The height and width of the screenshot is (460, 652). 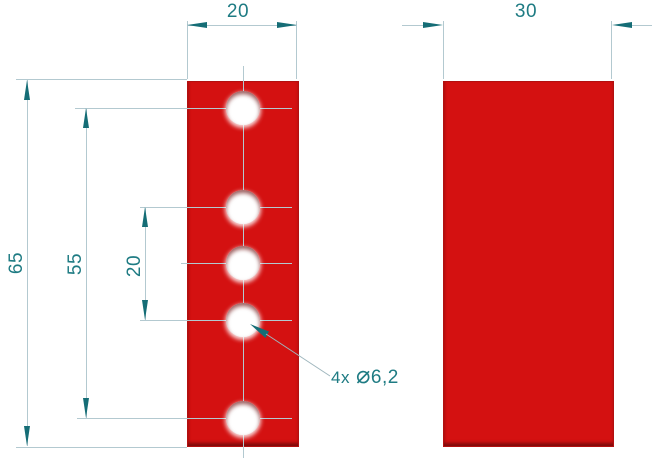 What do you see at coordinates (259, 331) in the screenshot?
I see `leader-arrowhead-icon` at bounding box center [259, 331].